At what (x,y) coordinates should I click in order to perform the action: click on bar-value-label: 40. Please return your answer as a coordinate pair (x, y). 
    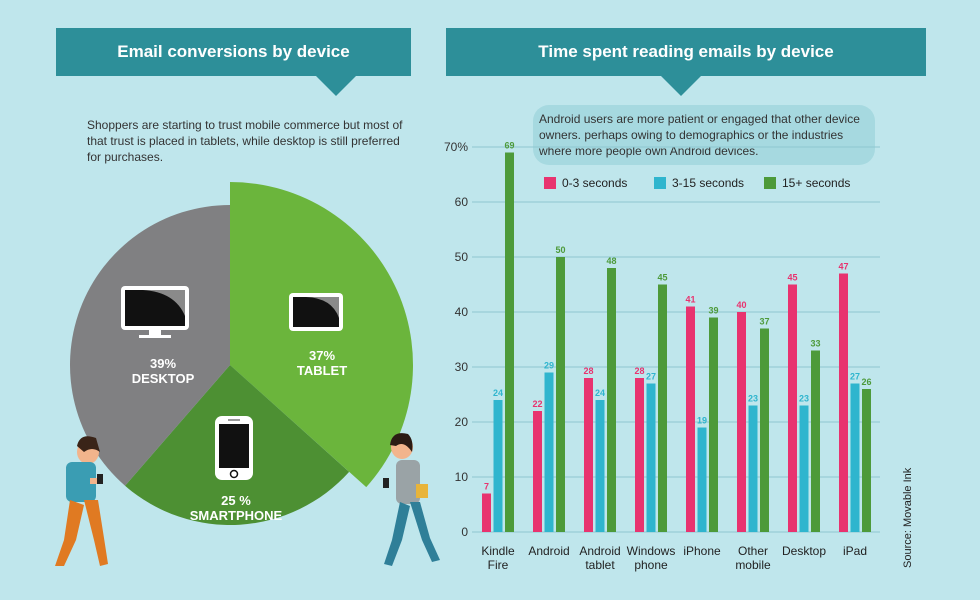
    Looking at the image, I should click on (741, 305).